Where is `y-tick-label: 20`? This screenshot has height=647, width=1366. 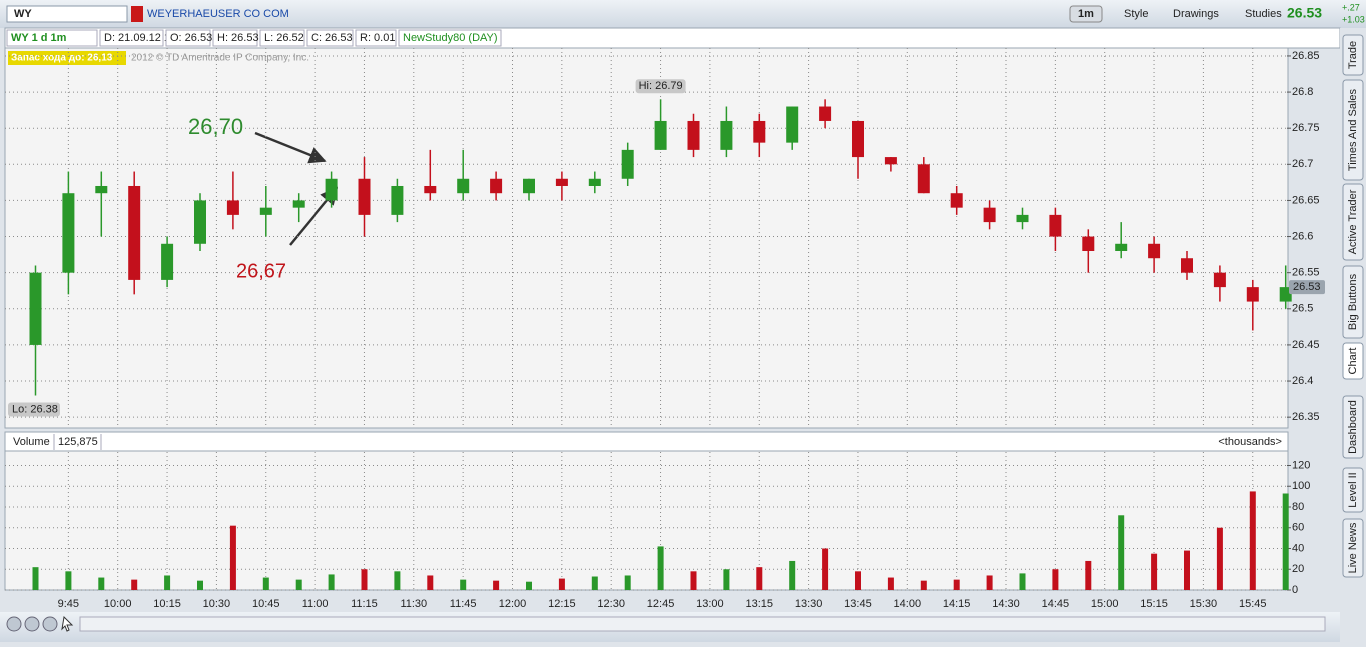
y-tick-label: 20 is located at coordinates (1298, 569).